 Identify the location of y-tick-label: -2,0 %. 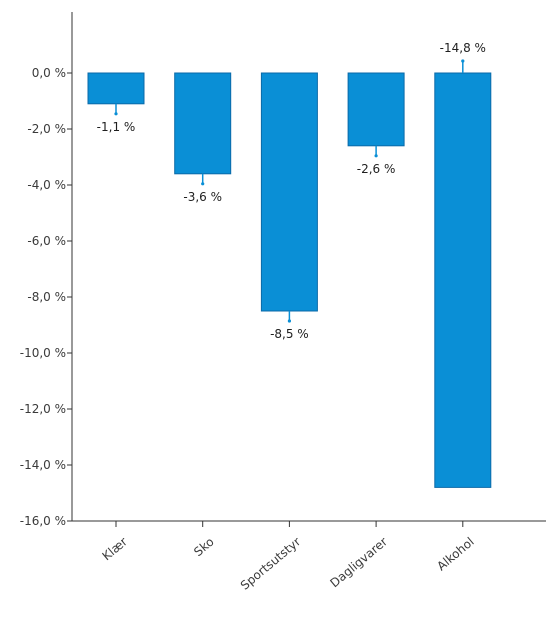
(46, 129).